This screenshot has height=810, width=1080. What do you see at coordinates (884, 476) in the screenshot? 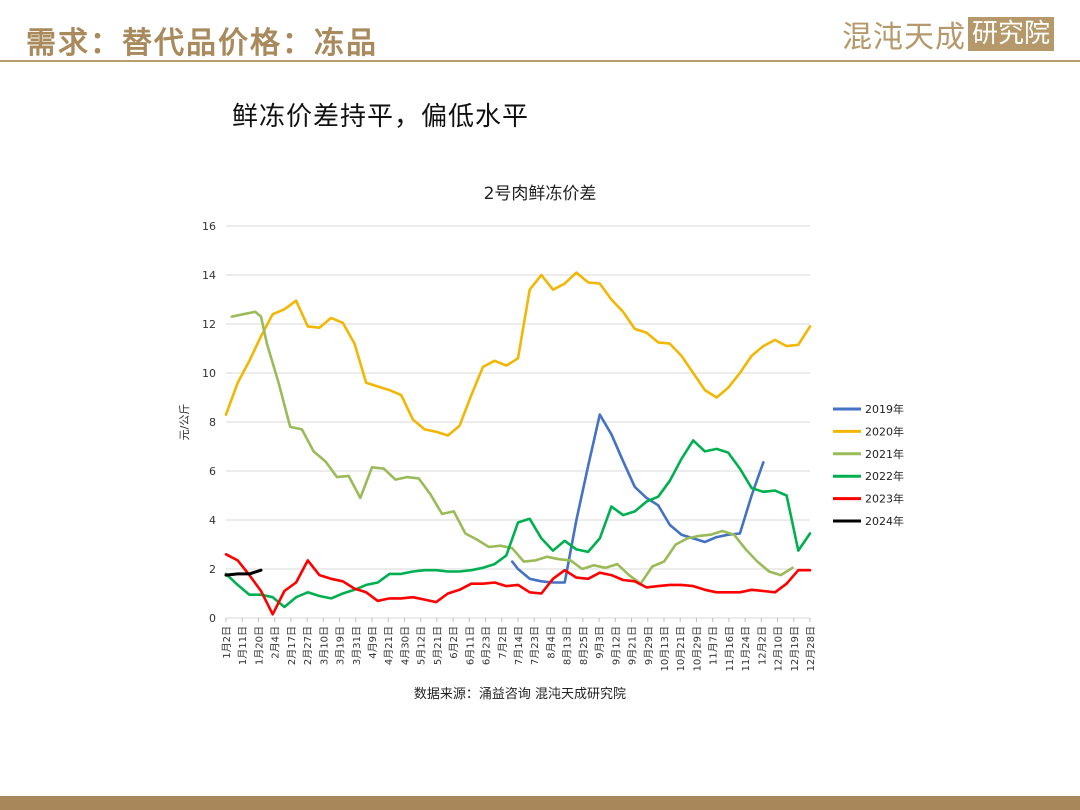
I see `legend-label: 2022年` at bounding box center [884, 476].